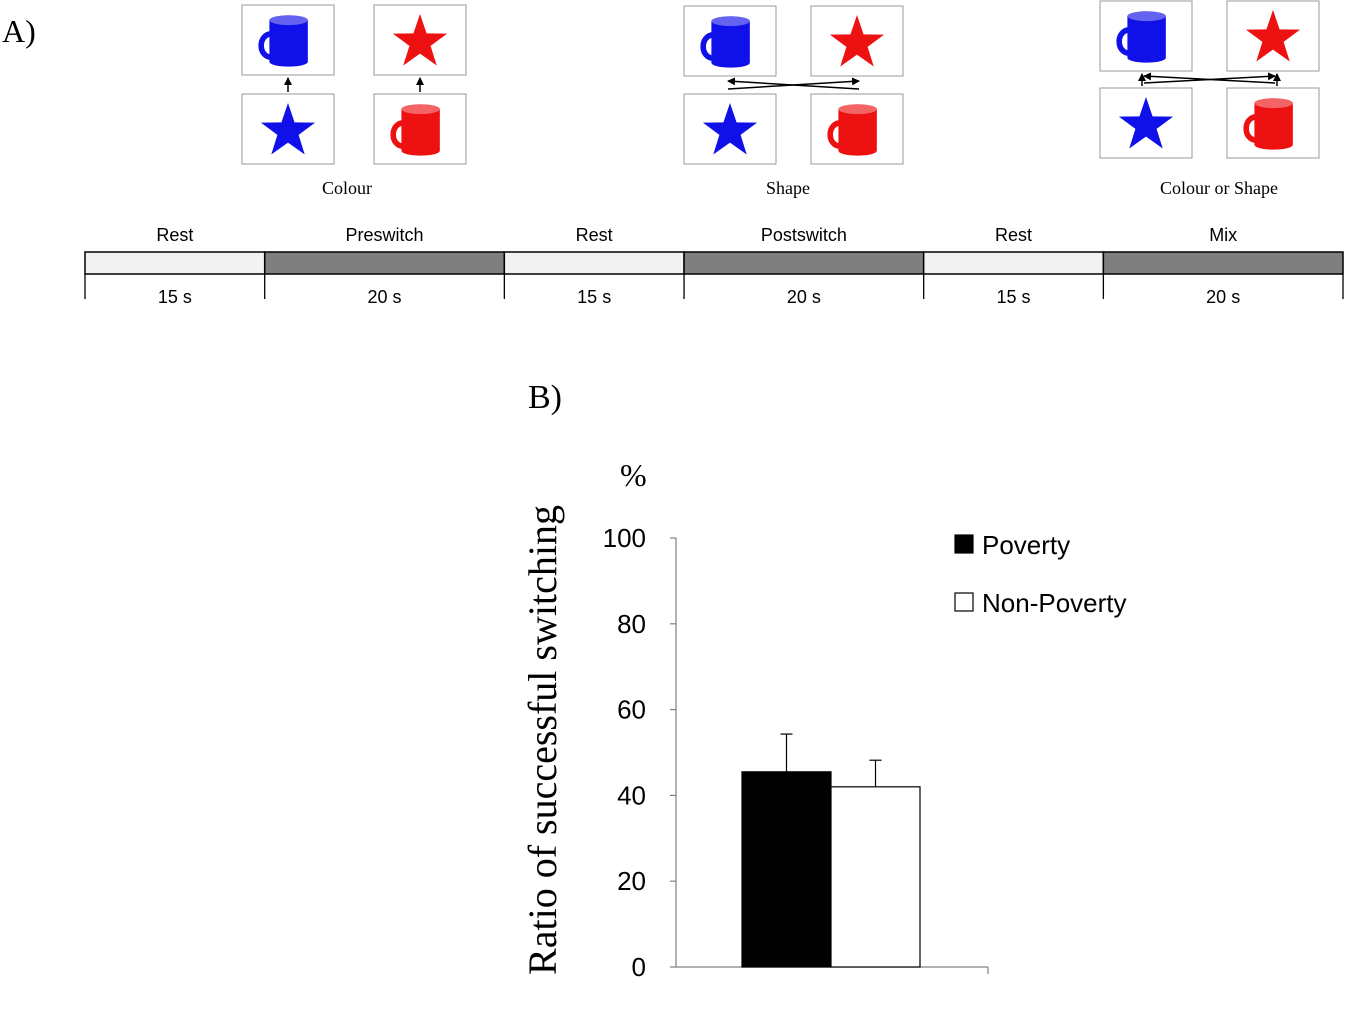  I want to click on timeline-block-preswitch: Preswitch 20 s, so click(384, 266).